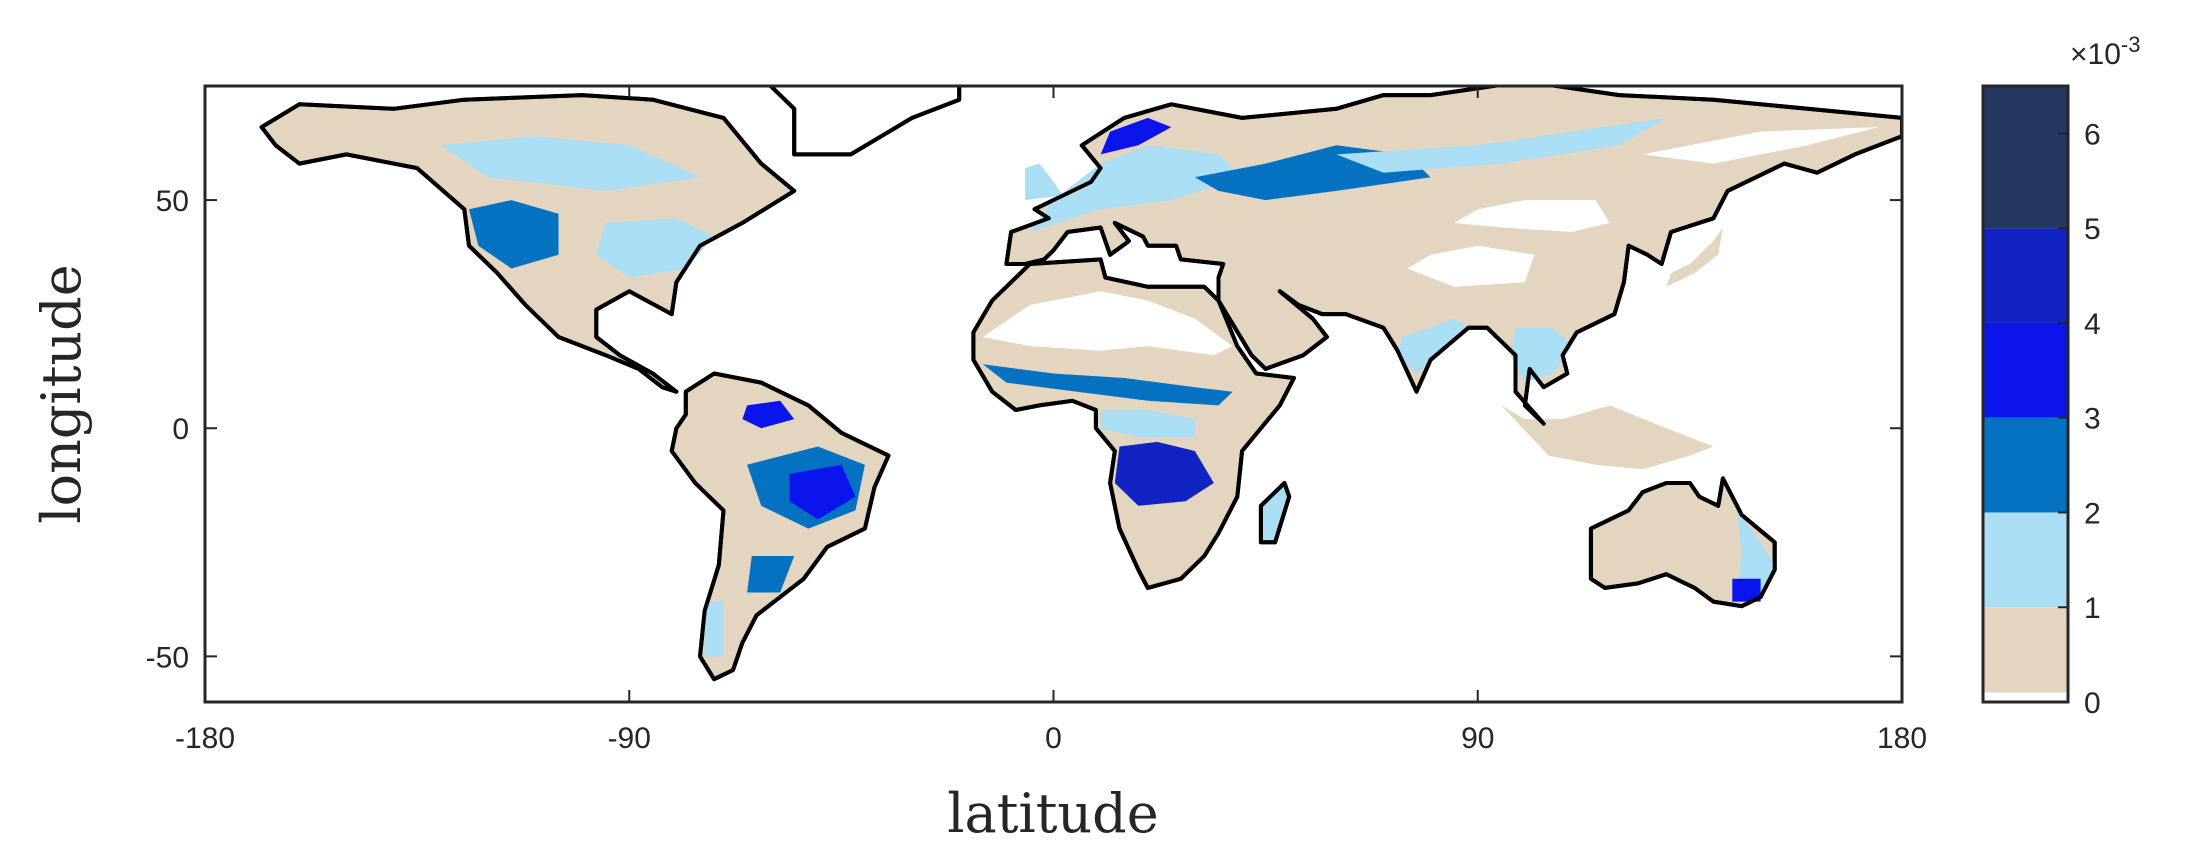 The width and height of the screenshot is (2201, 856). What do you see at coordinates (1864, 615) in the screenshot?
I see `region-new-zealand` at bounding box center [1864, 615].